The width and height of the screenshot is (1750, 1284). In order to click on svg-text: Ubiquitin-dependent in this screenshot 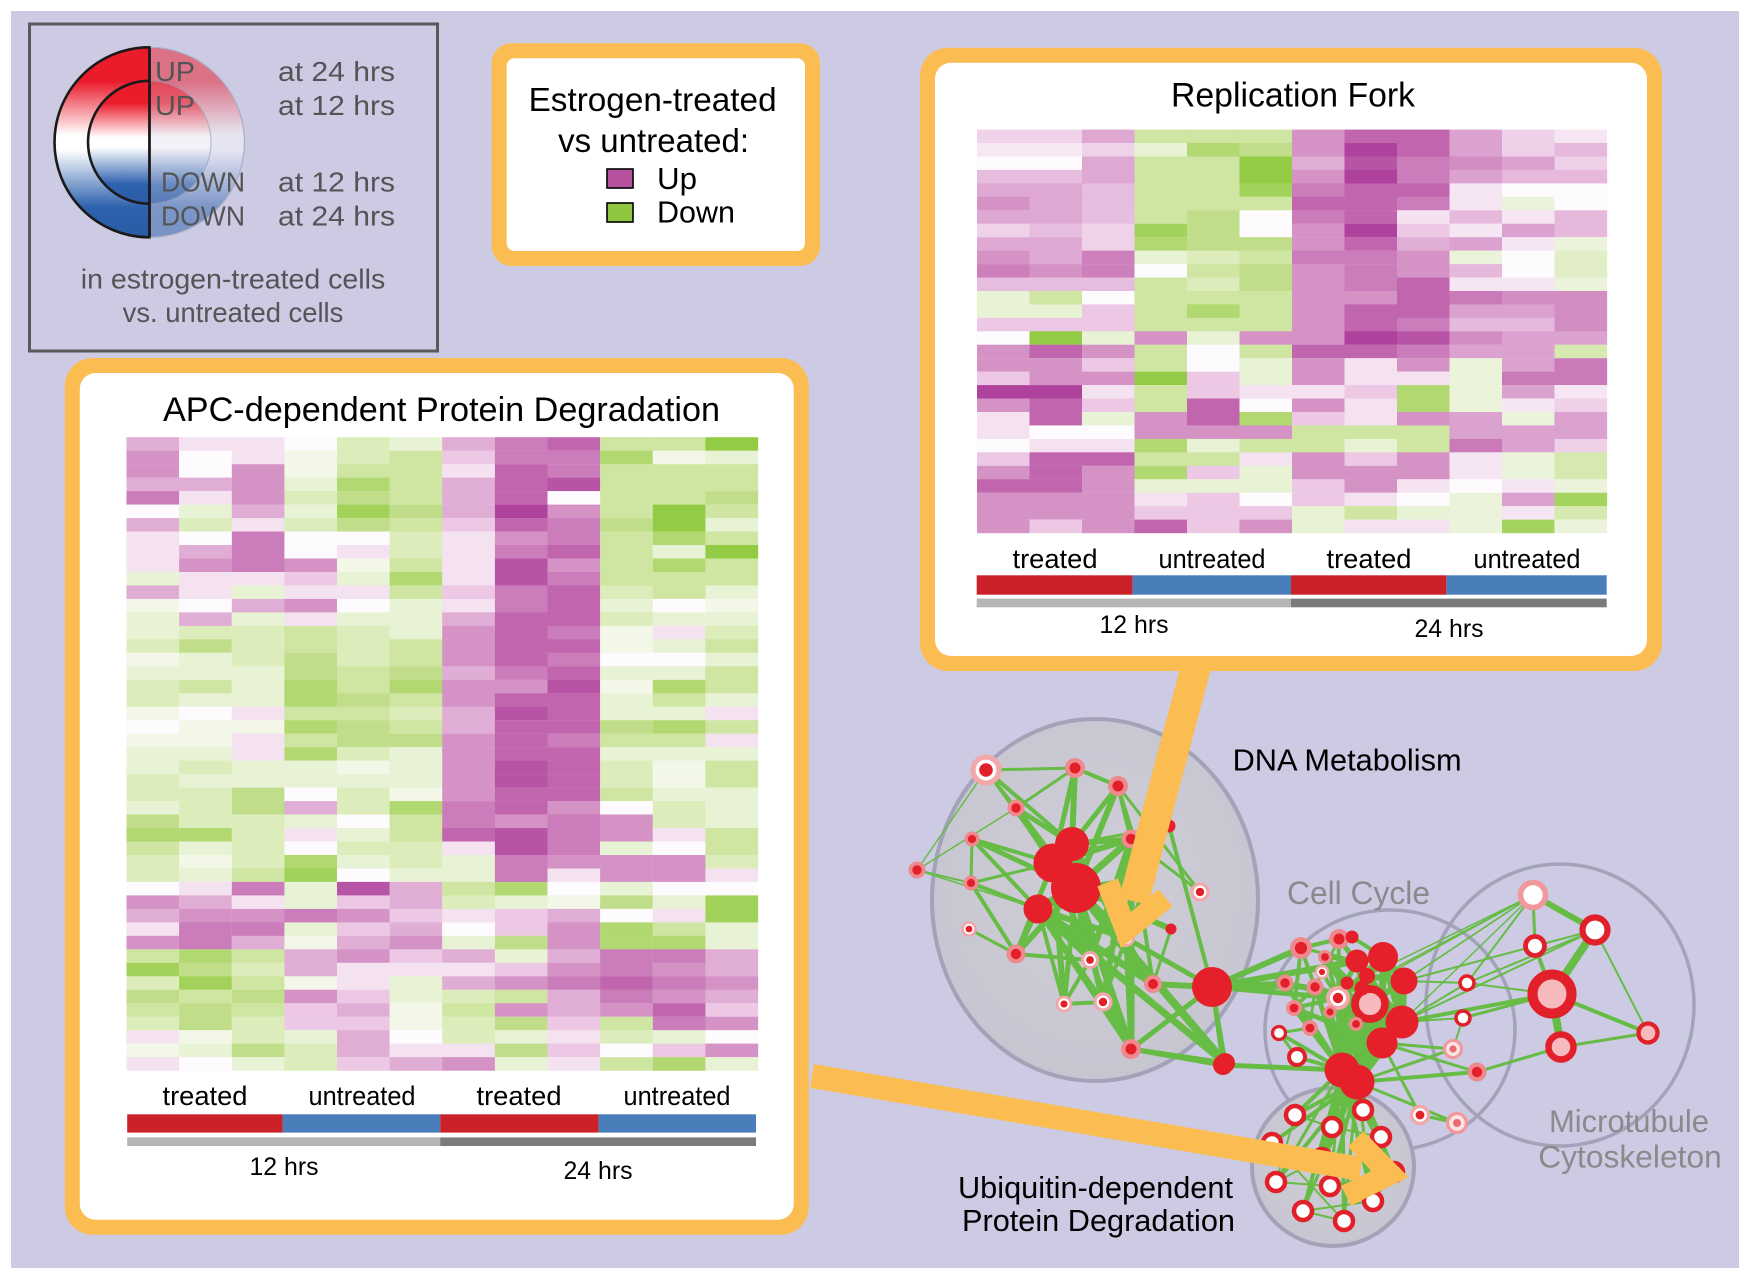, I will do `click(1095, 1187)`.